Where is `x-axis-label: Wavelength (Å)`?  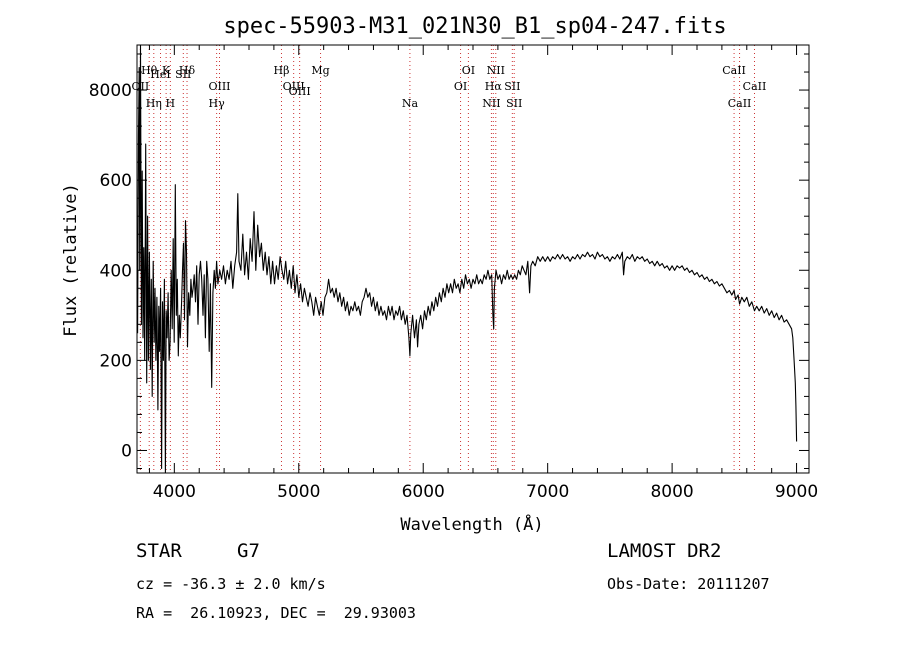
x-axis-label: Wavelength (Å) is located at coordinates (471, 524).